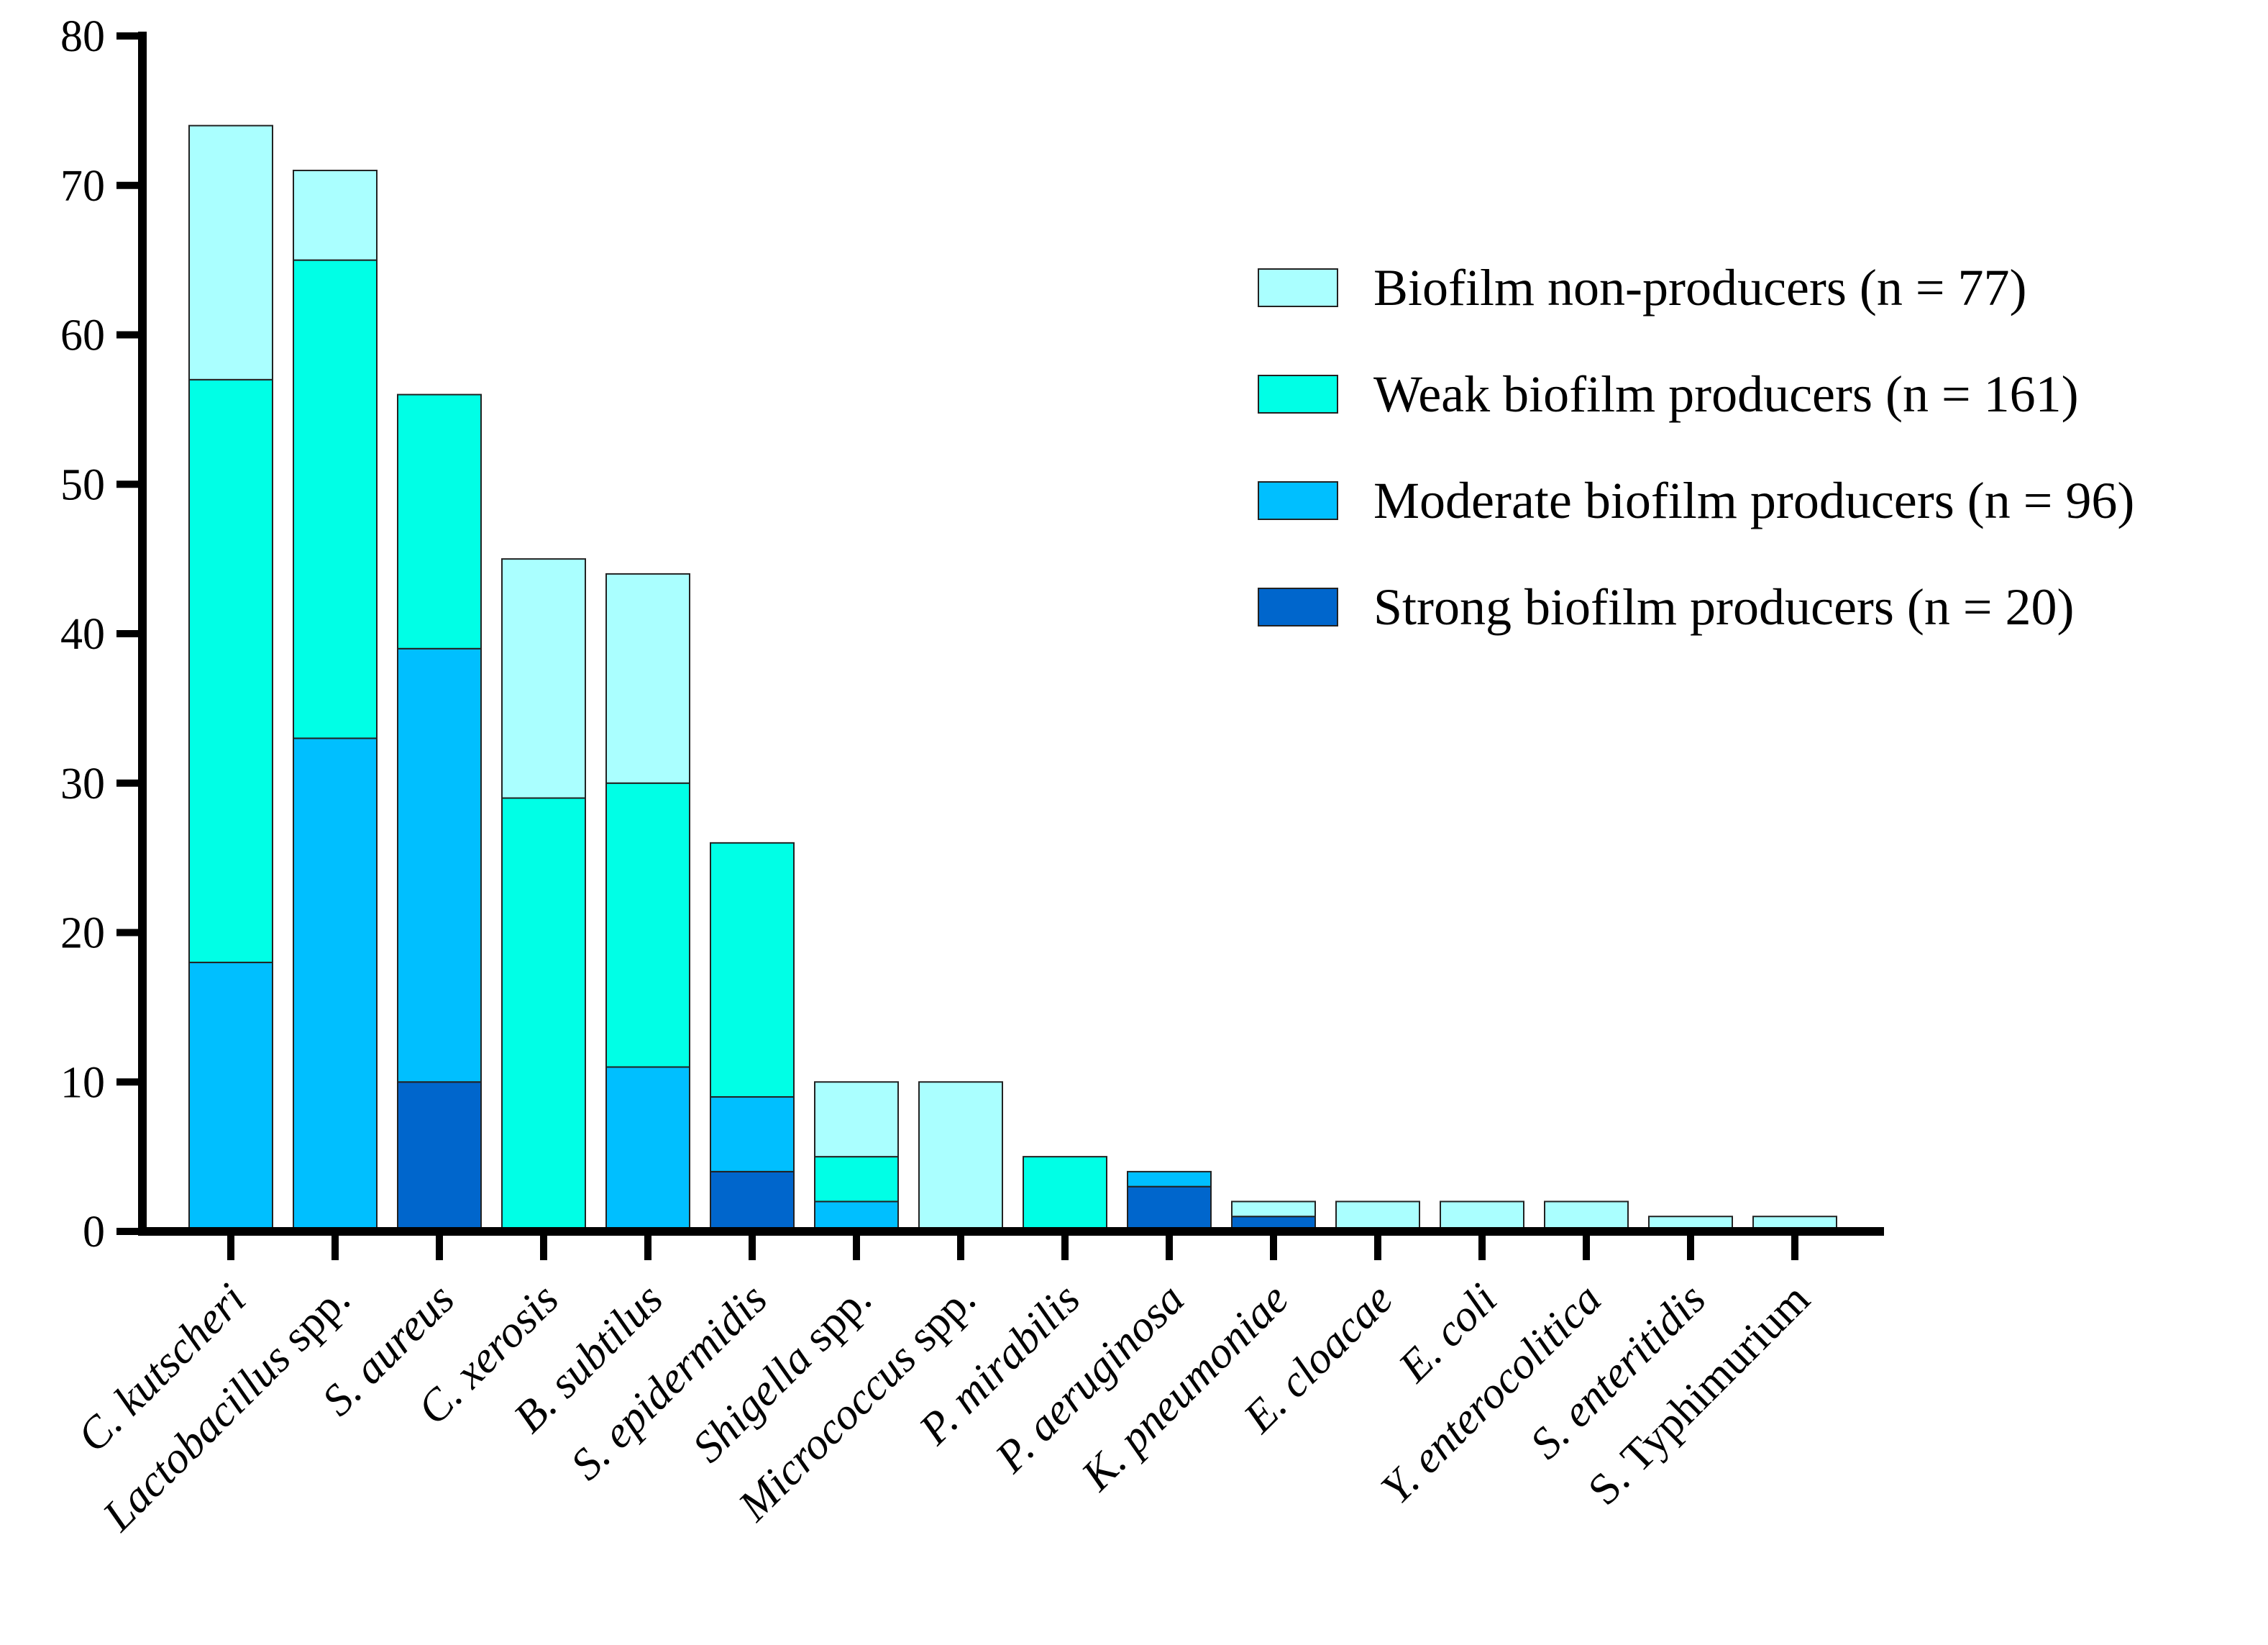 The width and height of the screenshot is (2268, 1645). What do you see at coordinates (82, 635) in the screenshot?
I see `y-tick-label: 40` at bounding box center [82, 635].